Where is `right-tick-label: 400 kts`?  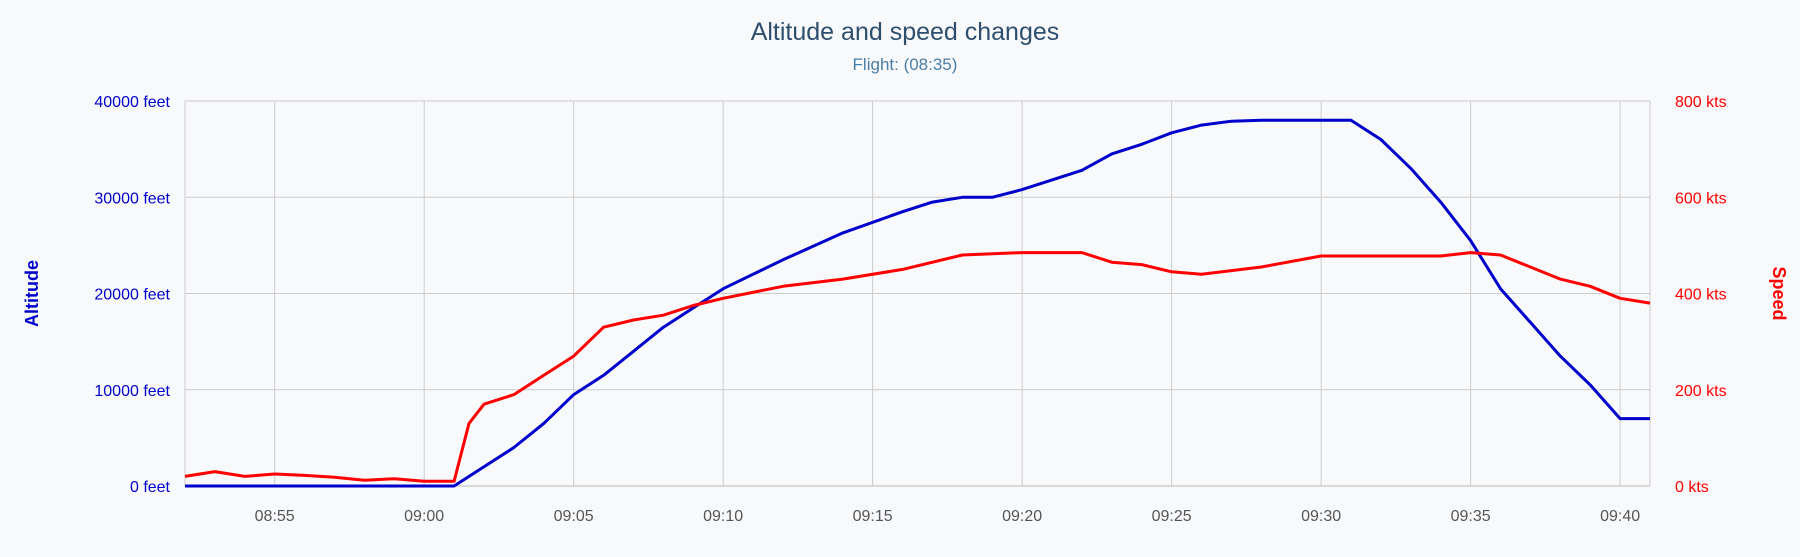 right-tick-label: 400 kts is located at coordinates (1701, 295).